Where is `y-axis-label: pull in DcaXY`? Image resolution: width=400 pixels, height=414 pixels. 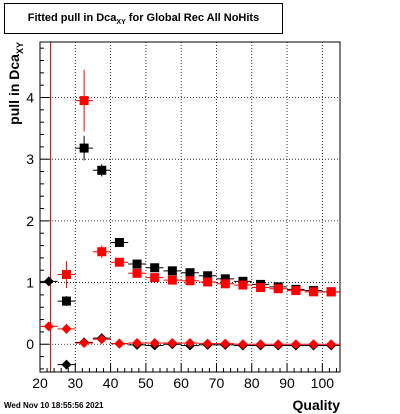
y-axis-label: pull in DcaXY is located at coordinates (15, 83).